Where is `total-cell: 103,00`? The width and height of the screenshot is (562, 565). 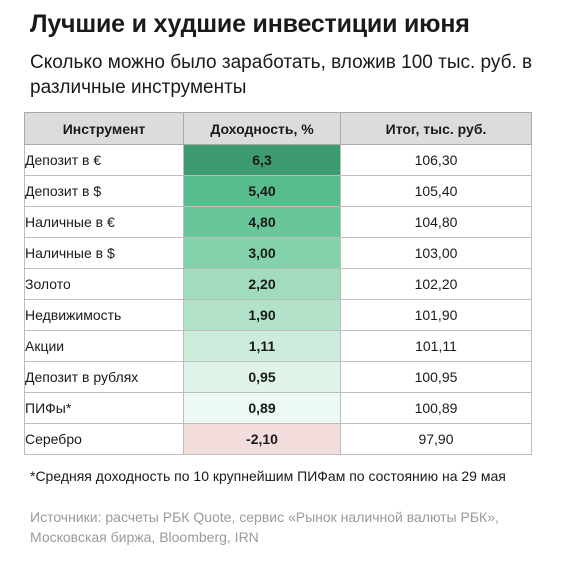 total-cell: 103,00 is located at coordinates (436, 253).